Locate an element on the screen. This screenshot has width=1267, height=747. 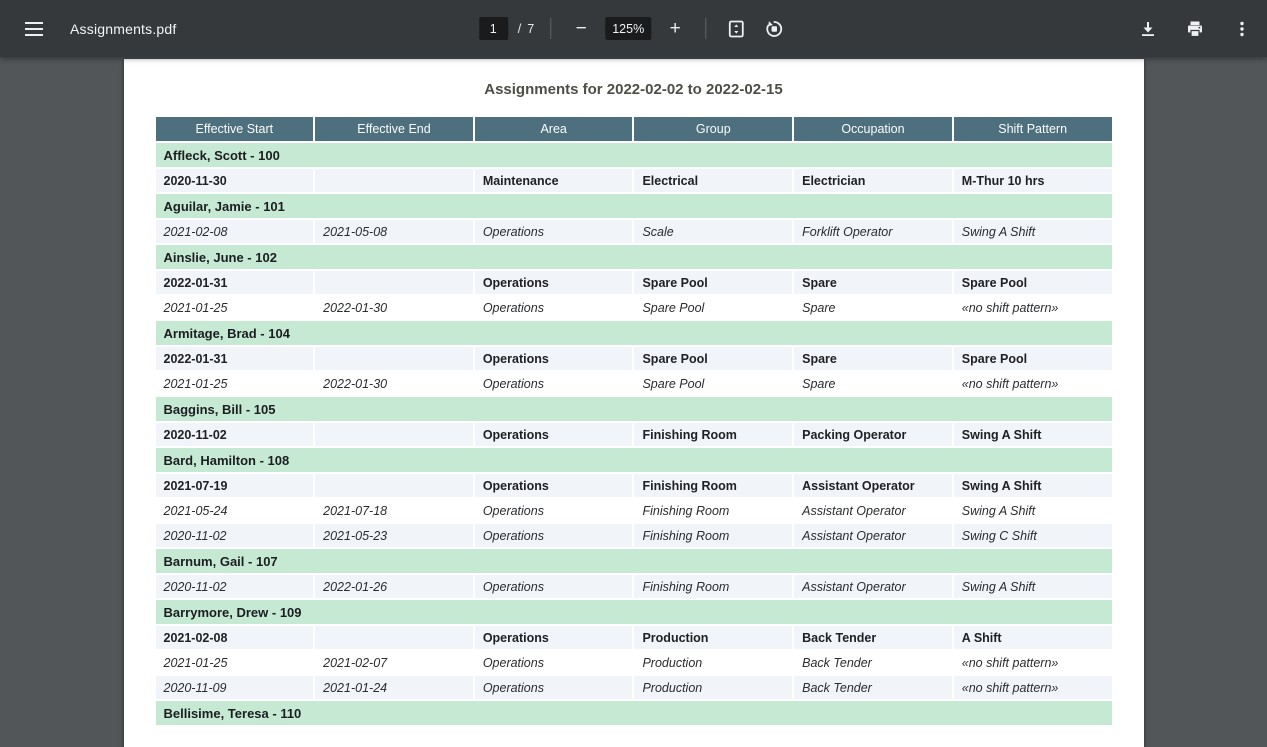
rotate-button is located at coordinates (774, 29).